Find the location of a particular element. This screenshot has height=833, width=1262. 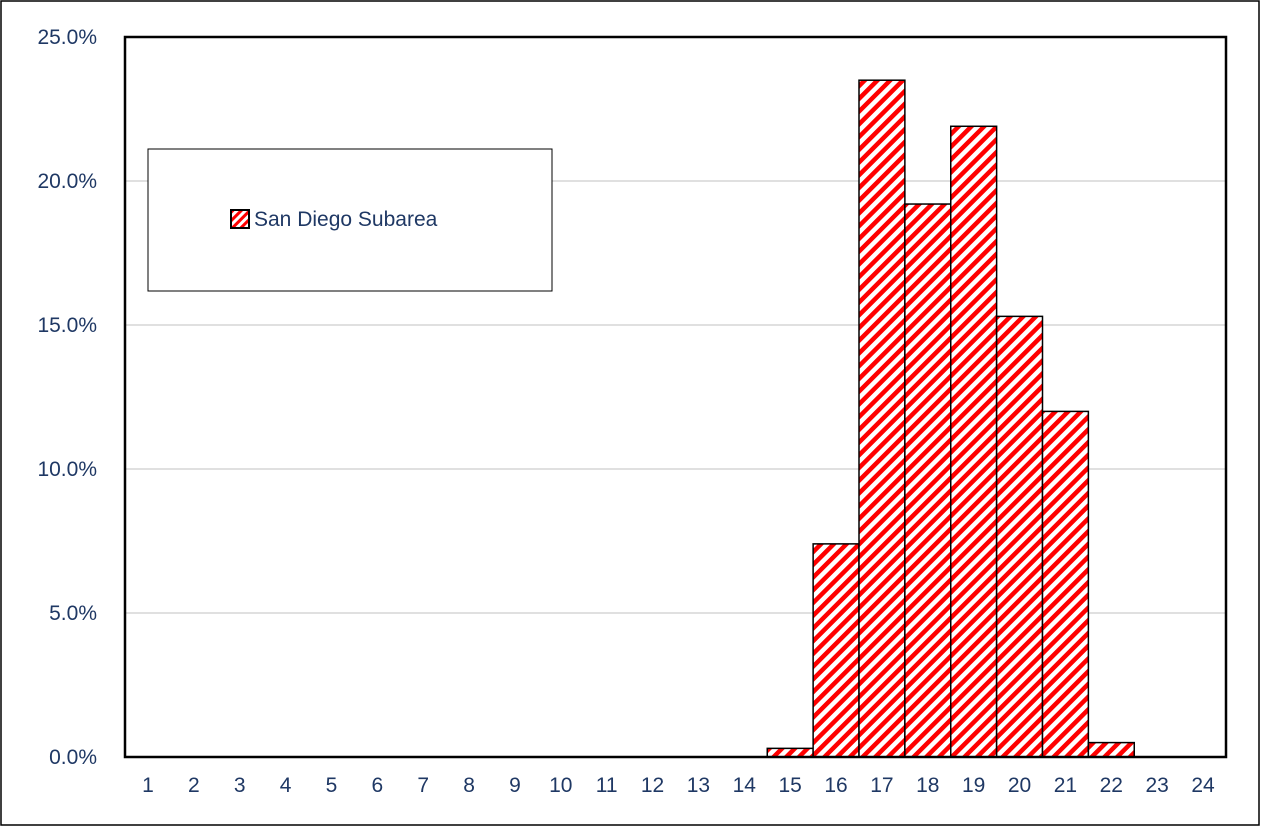

x-tick-label: 23 is located at coordinates (1157, 785).